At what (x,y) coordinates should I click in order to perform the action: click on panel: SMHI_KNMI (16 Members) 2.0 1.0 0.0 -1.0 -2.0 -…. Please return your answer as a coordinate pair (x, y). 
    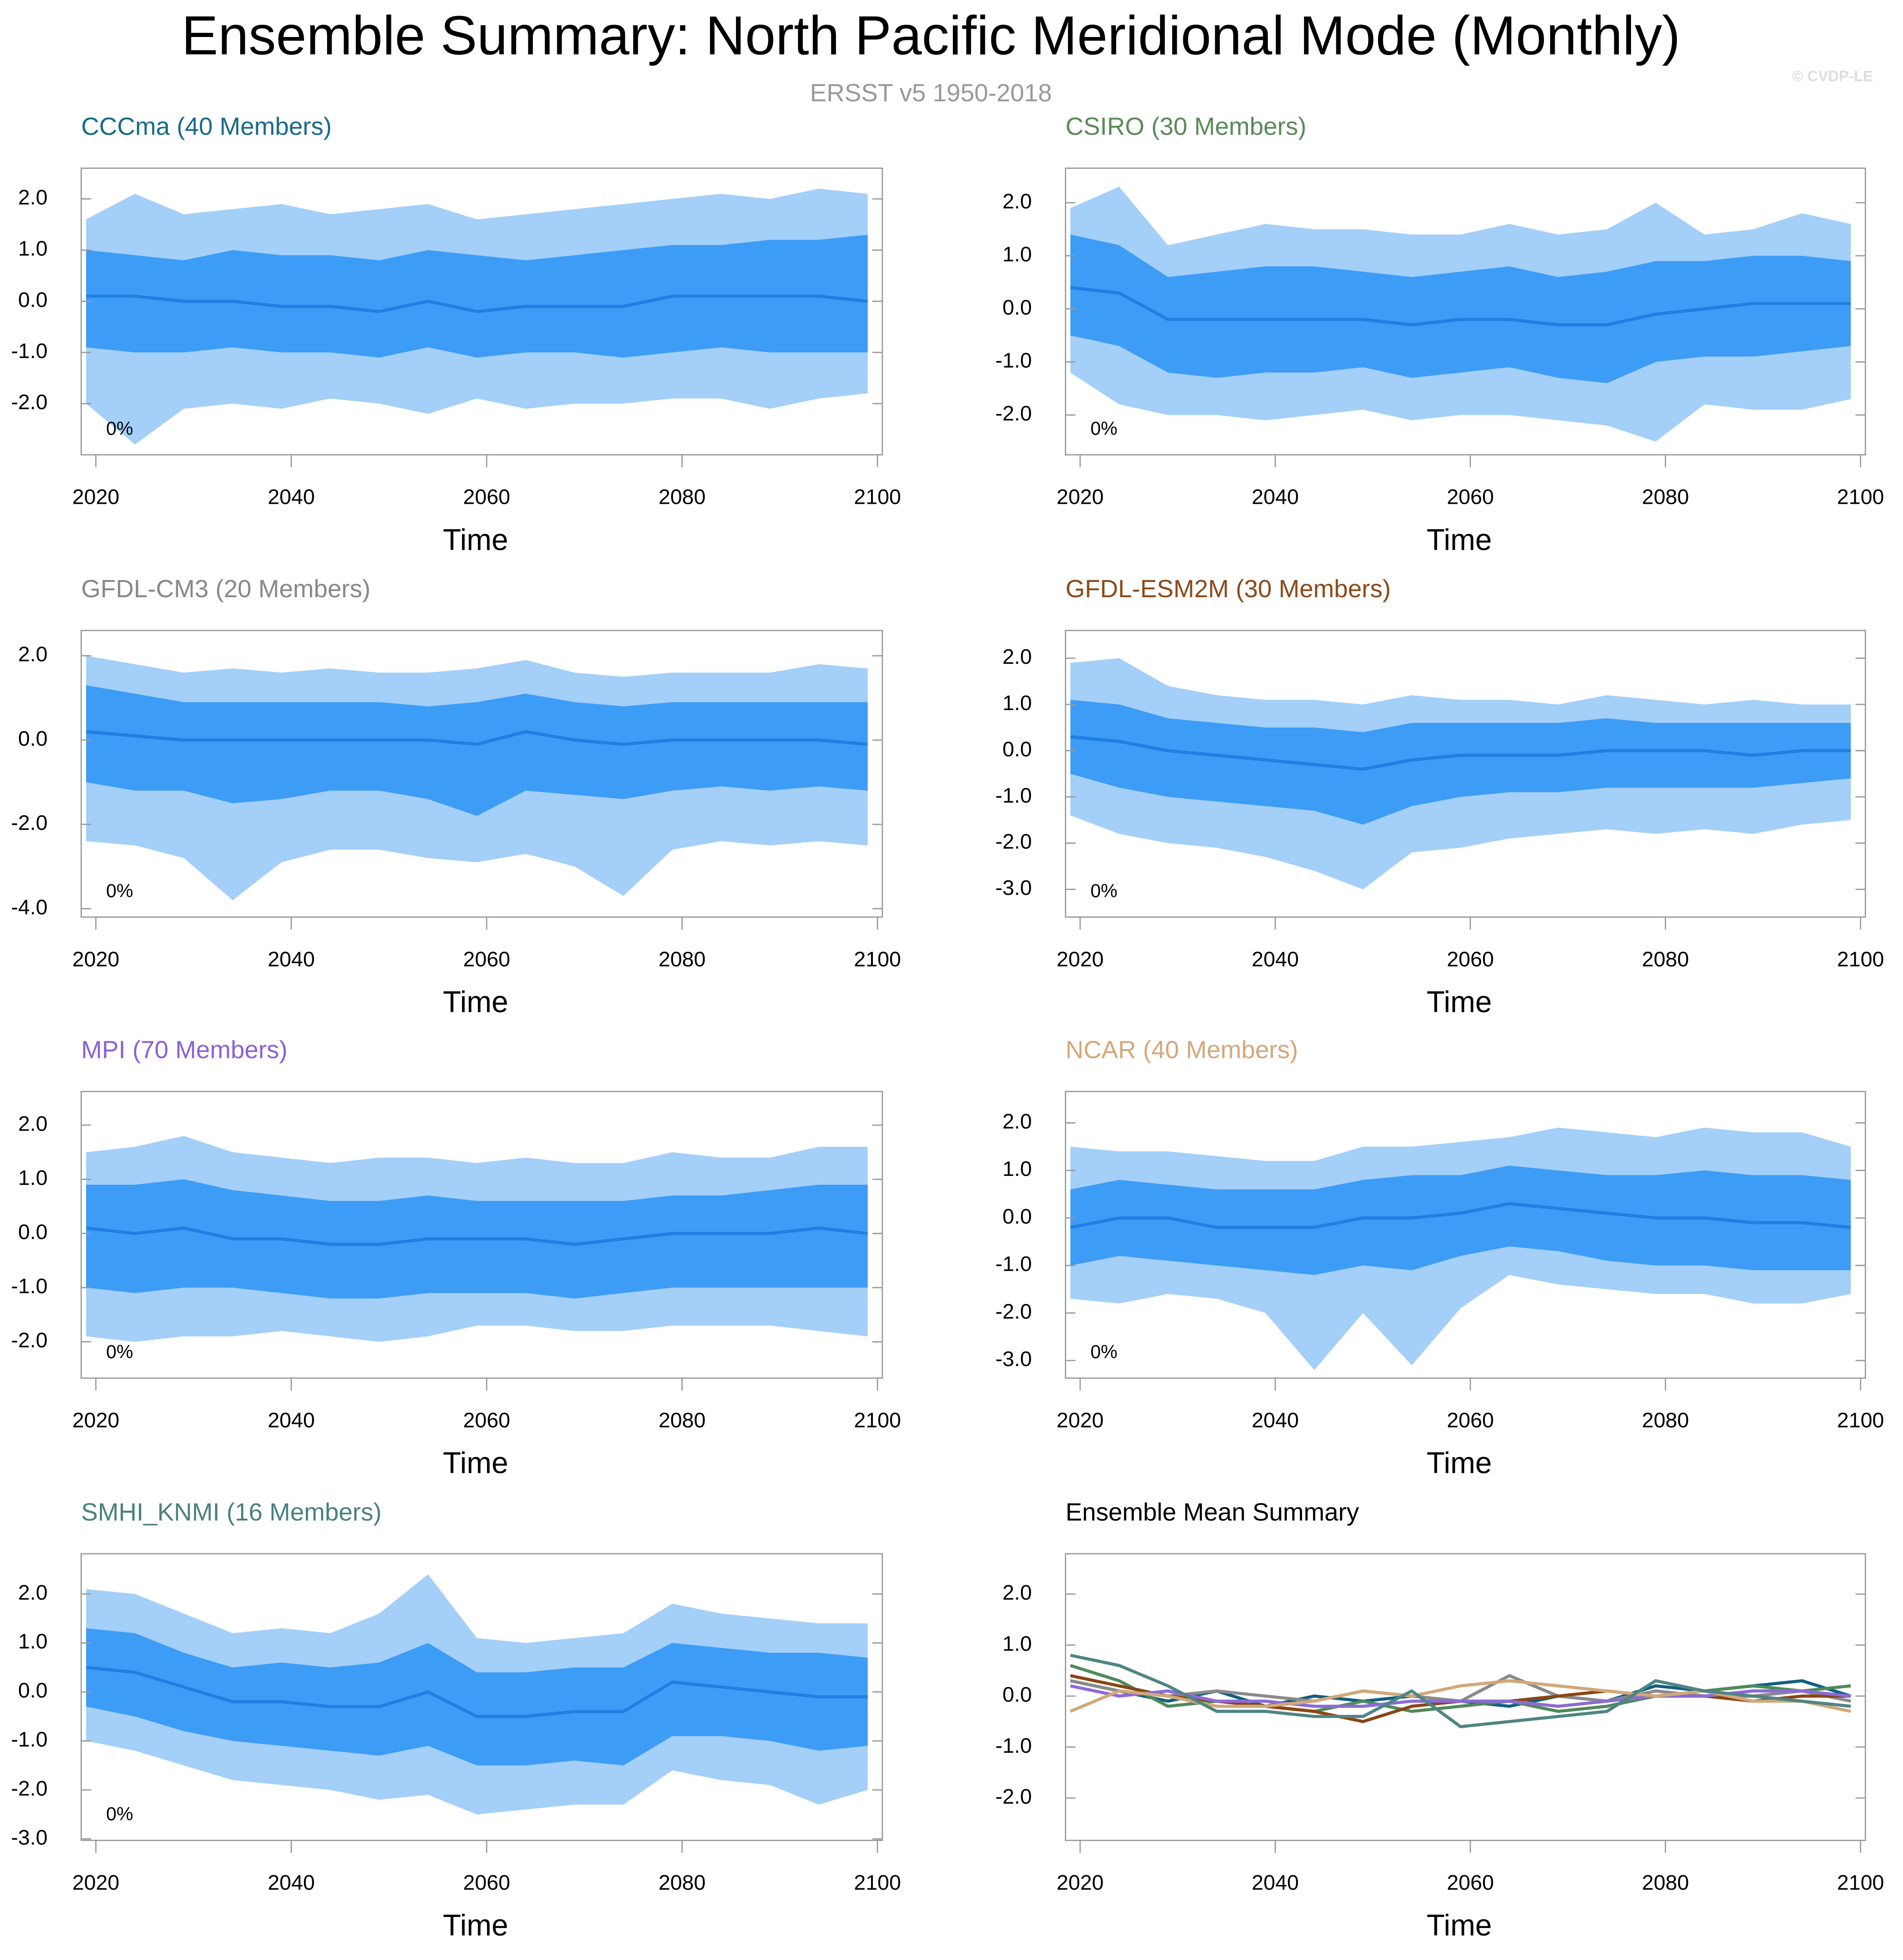
    Looking at the image, I should click on (456, 1720).